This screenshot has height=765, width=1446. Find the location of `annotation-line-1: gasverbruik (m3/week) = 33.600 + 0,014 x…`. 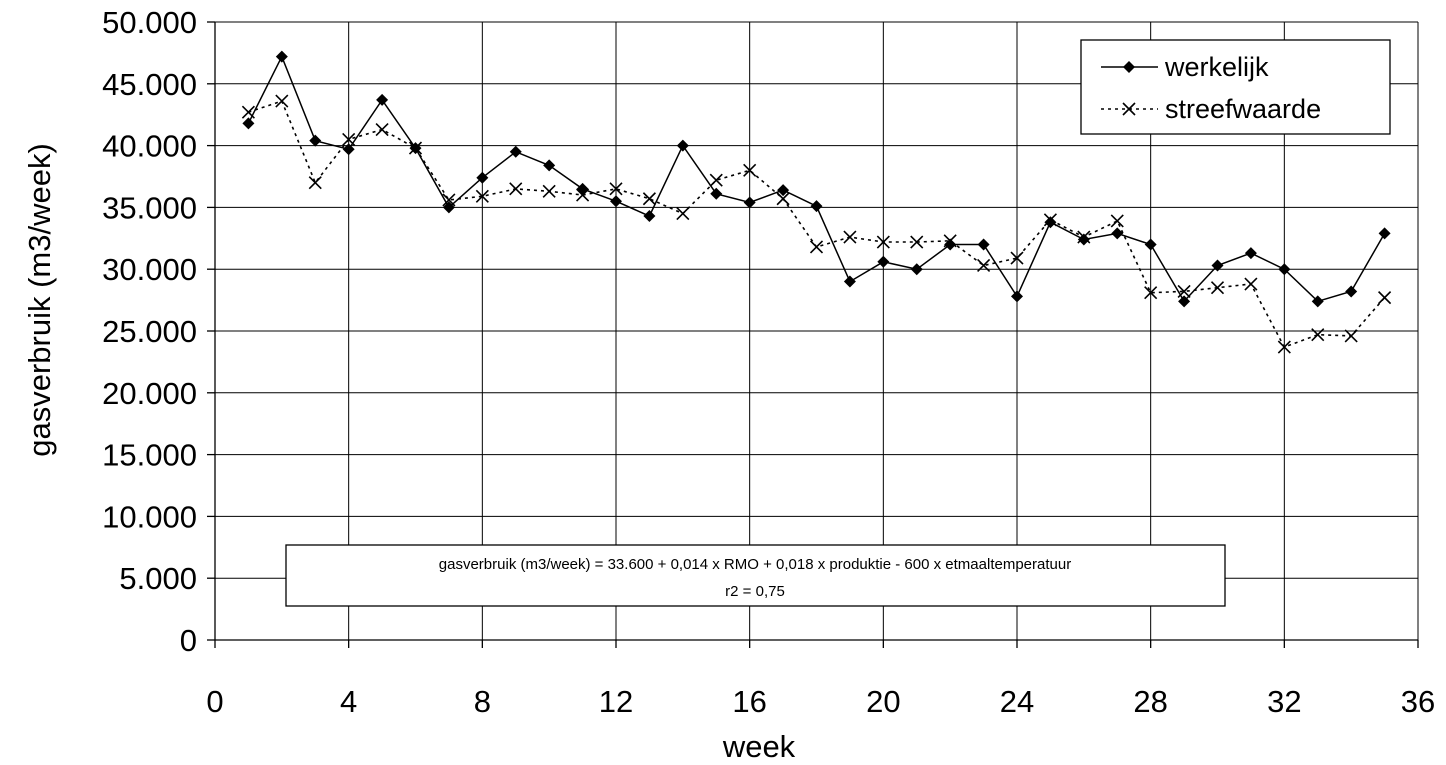

annotation-line-1: gasverbruik (m3/week) = 33.600 + 0,014 x… is located at coordinates (755, 564).